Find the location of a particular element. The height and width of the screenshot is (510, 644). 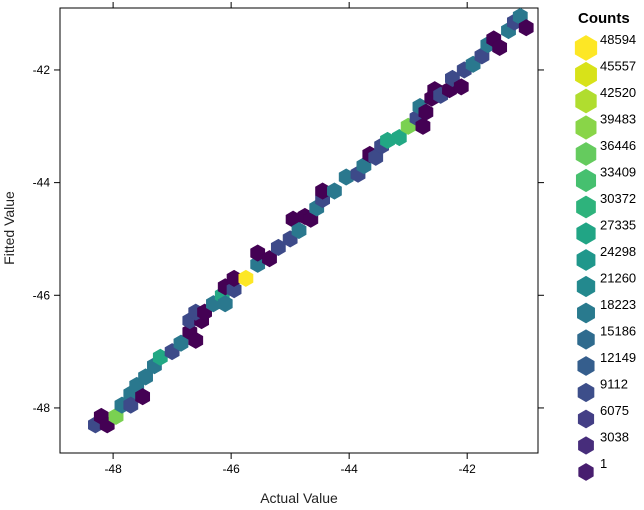

legend-label: 27335 is located at coordinates (618, 225).